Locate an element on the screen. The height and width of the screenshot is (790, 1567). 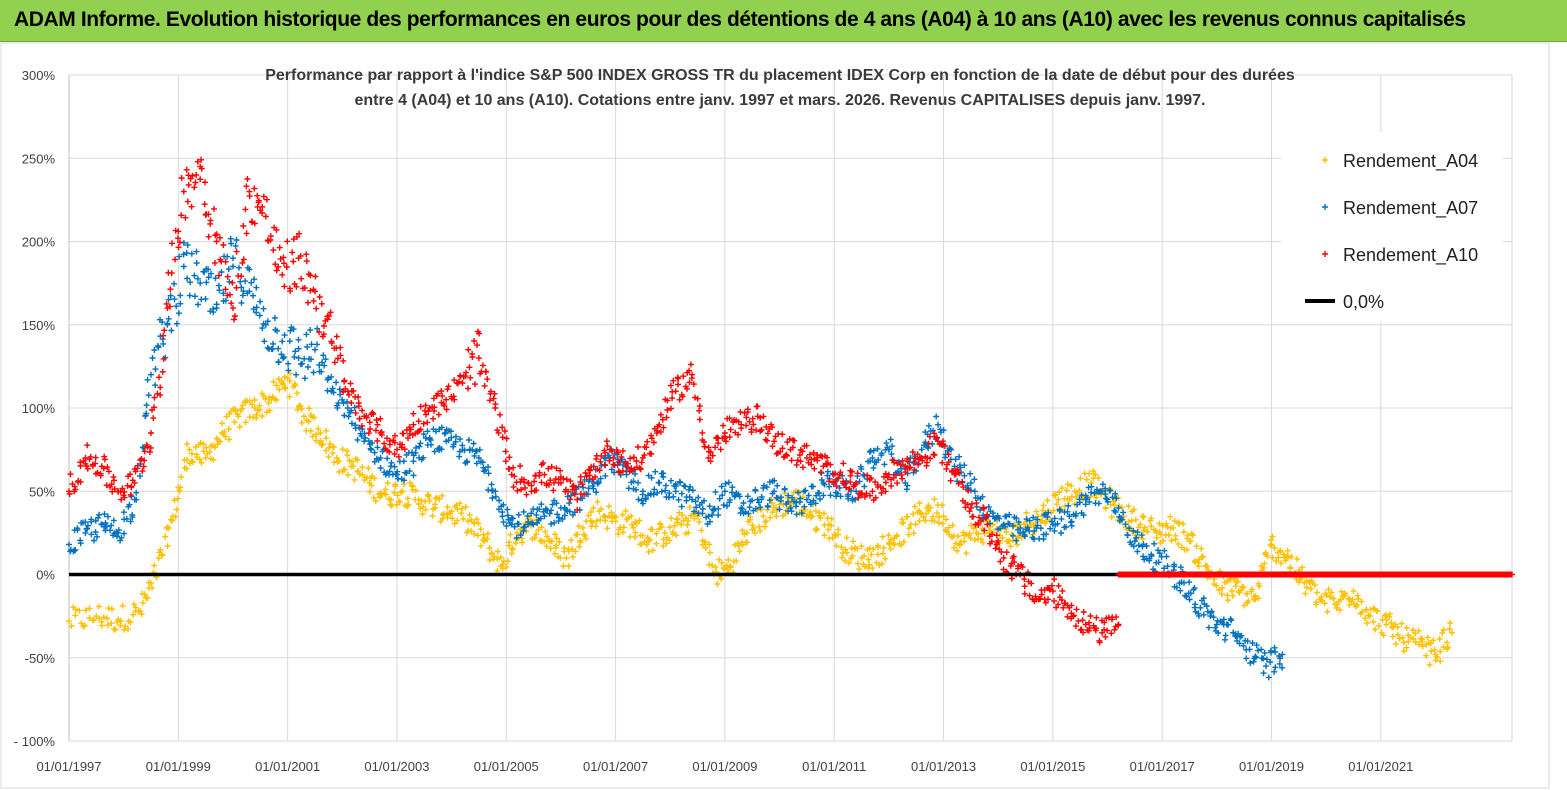
x-tick-label: 01/01/1999 is located at coordinates (178, 766).